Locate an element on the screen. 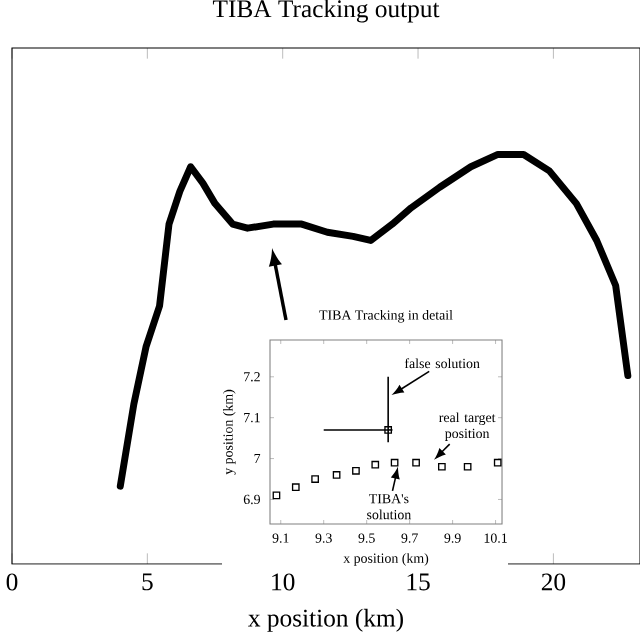 The width and height of the screenshot is (640, 640). x-tick-label: 10 is located at coordinates (283, 582).